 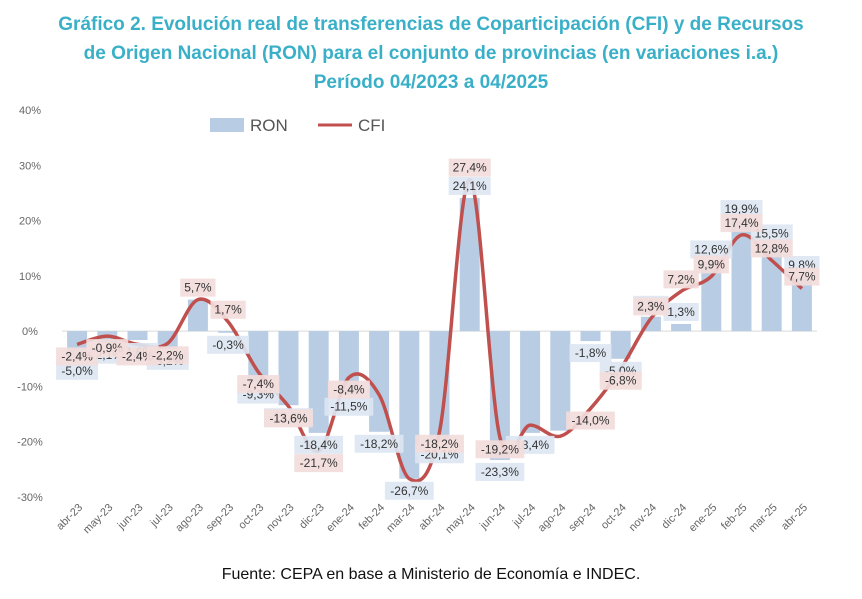 I want to click on cfi-data-label: -21,7%, so click(x=319, y=463).